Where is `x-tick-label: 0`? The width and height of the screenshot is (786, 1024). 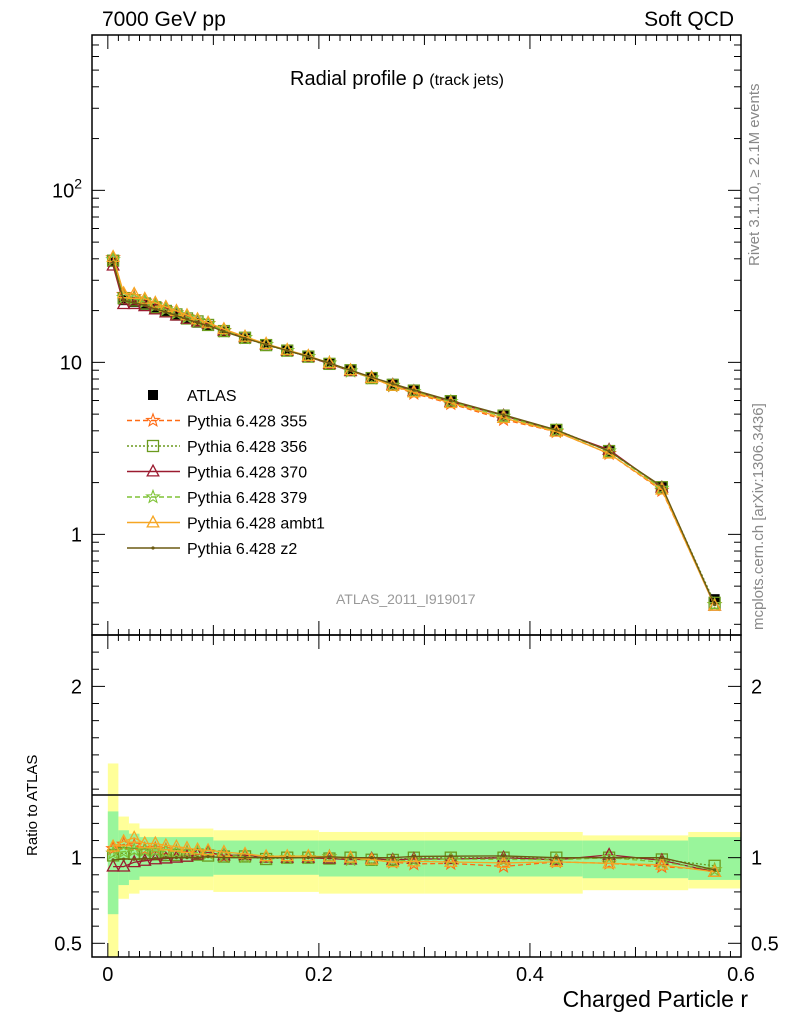 x-tick-label: 0 is located at coordinates (107, 975).